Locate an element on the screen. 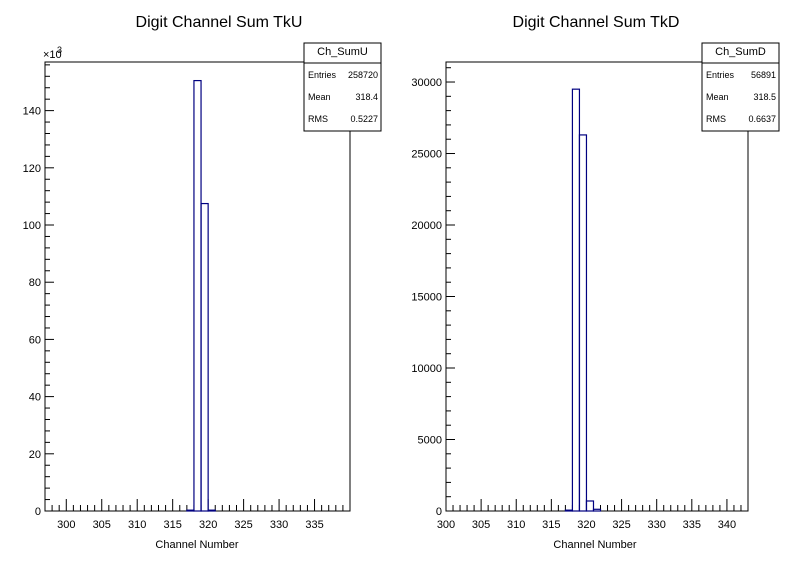  y-tick-label: 25000 is located at coordinates (426, 155).